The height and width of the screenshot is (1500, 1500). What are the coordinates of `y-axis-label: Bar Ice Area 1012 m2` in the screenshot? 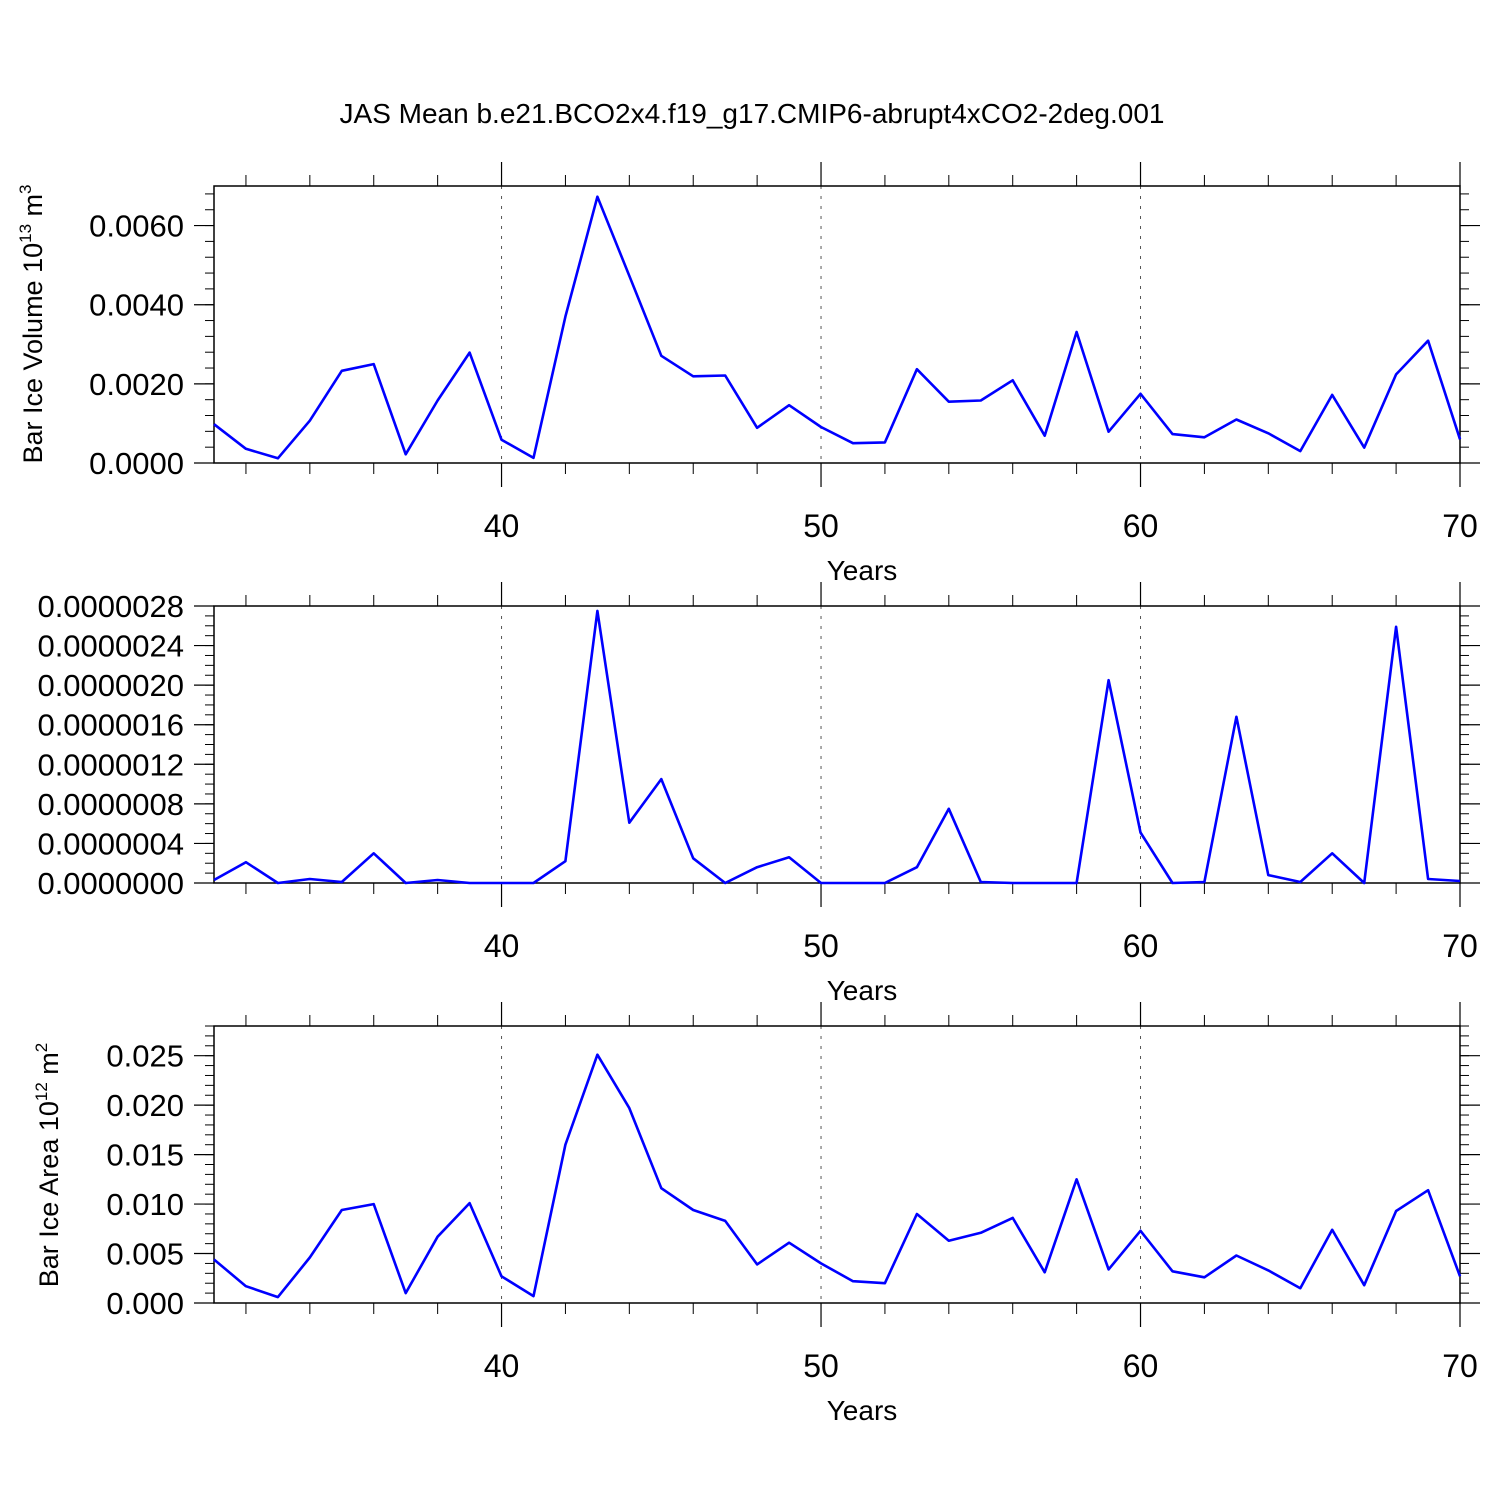 It's located at (48, 1165).